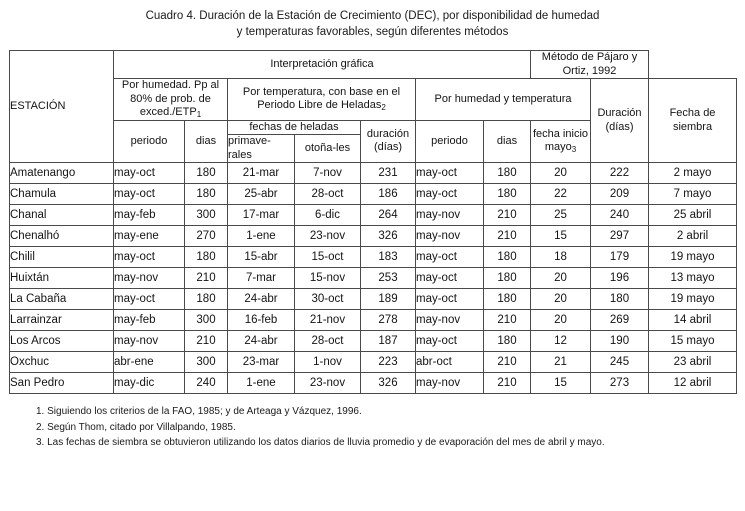  What do you see at coordinates (619, 173) in the screenshot?
I see `cell-pajaro-duracion: 222` at bounding box center [619, 173].